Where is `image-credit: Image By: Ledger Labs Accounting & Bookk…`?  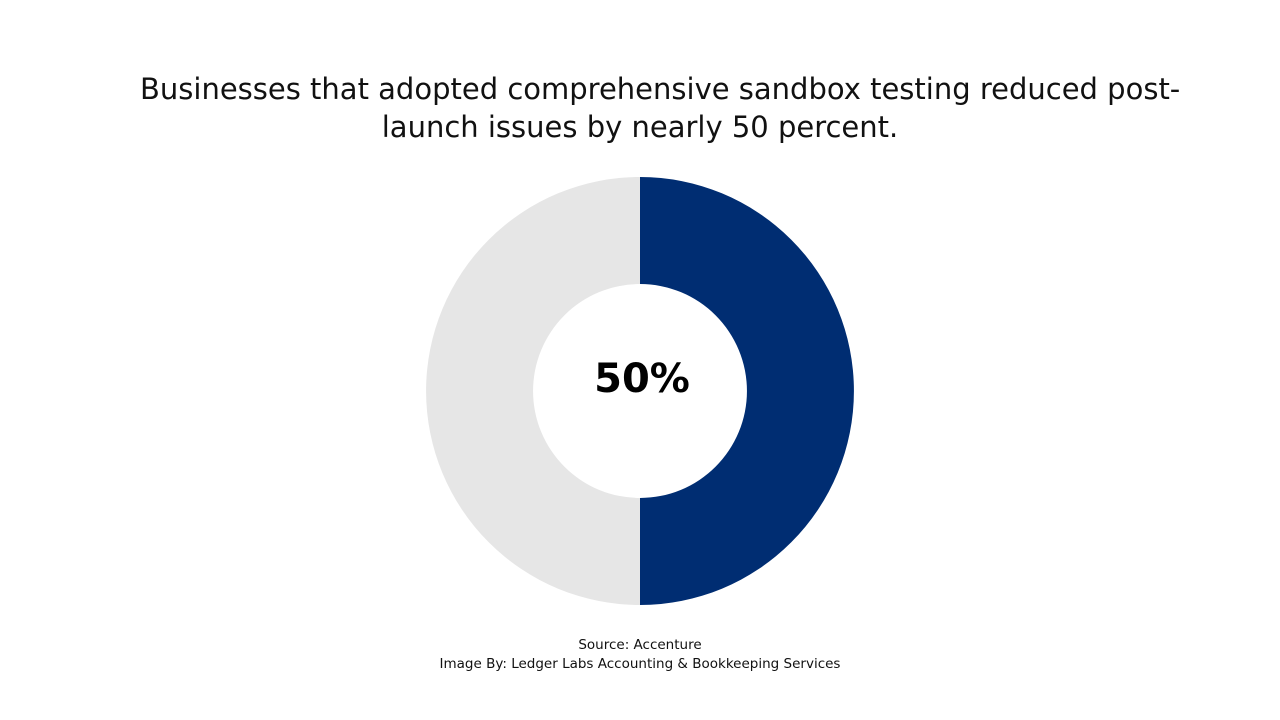 image-credit: Image By: Ledger Labs Accounting & Bookk… is located at coordinates (640, 664).